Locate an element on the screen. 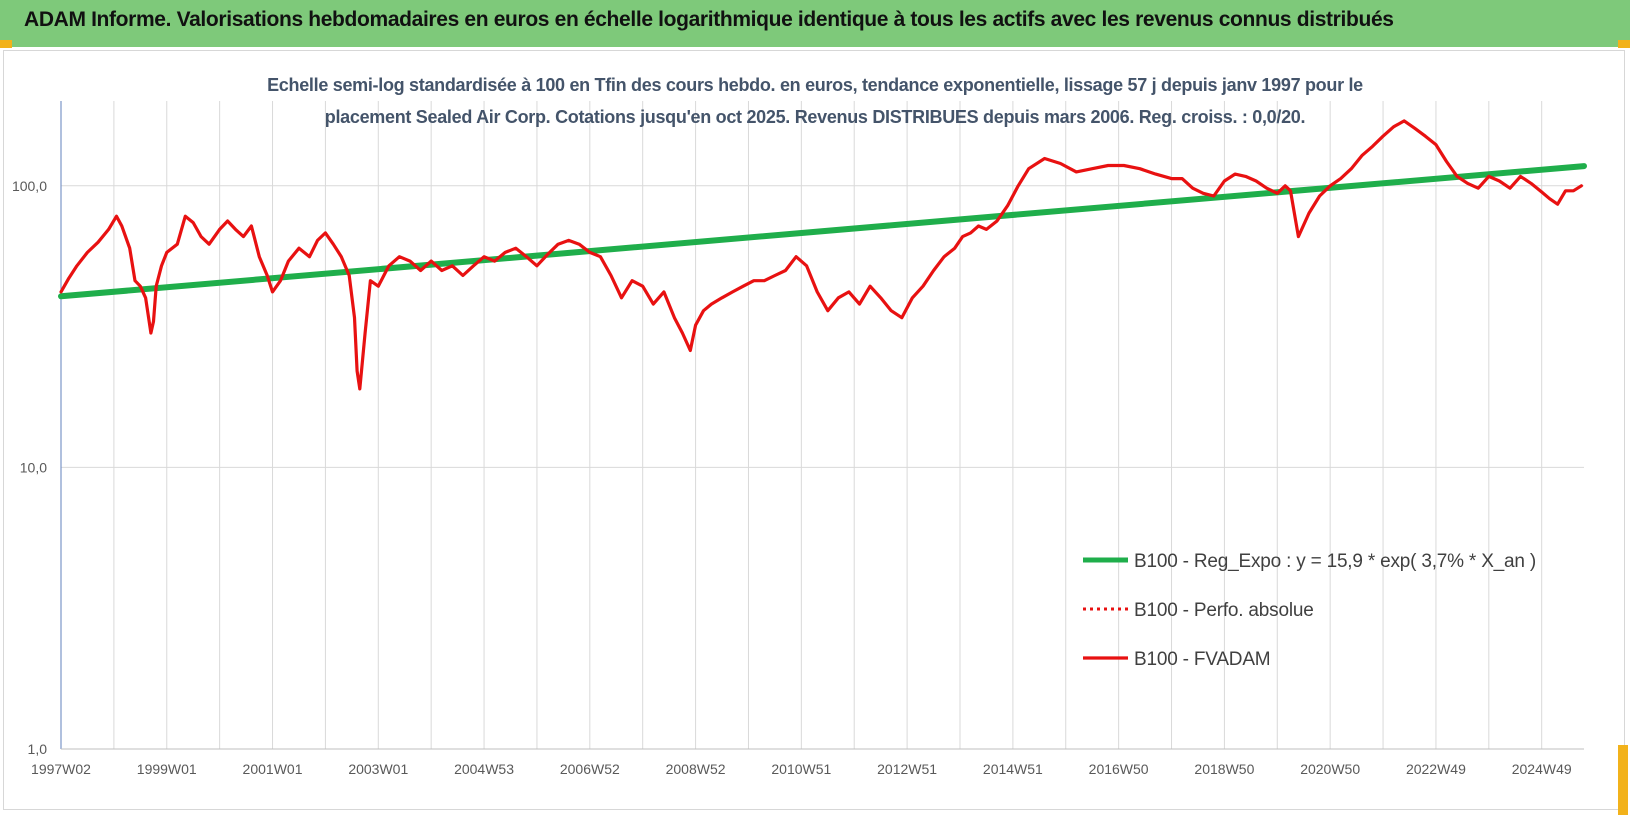  y-tick-label: 1,0 is located at coordinates (38, 749).